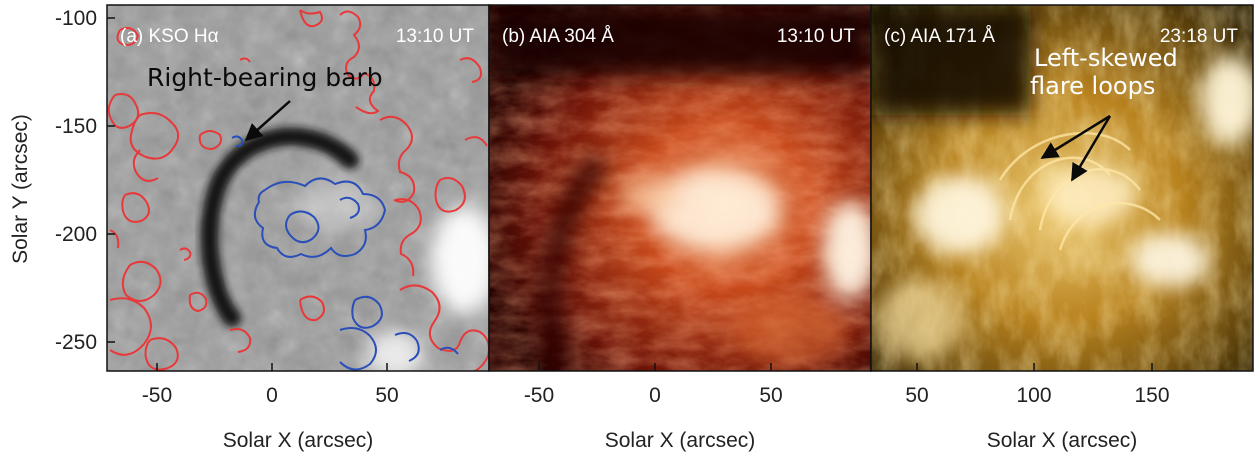  What do you see at coordinates (816, 36) in the screenshot?
I see `panel-b-time: 13:10 UT` at bounding box center [816, 36].